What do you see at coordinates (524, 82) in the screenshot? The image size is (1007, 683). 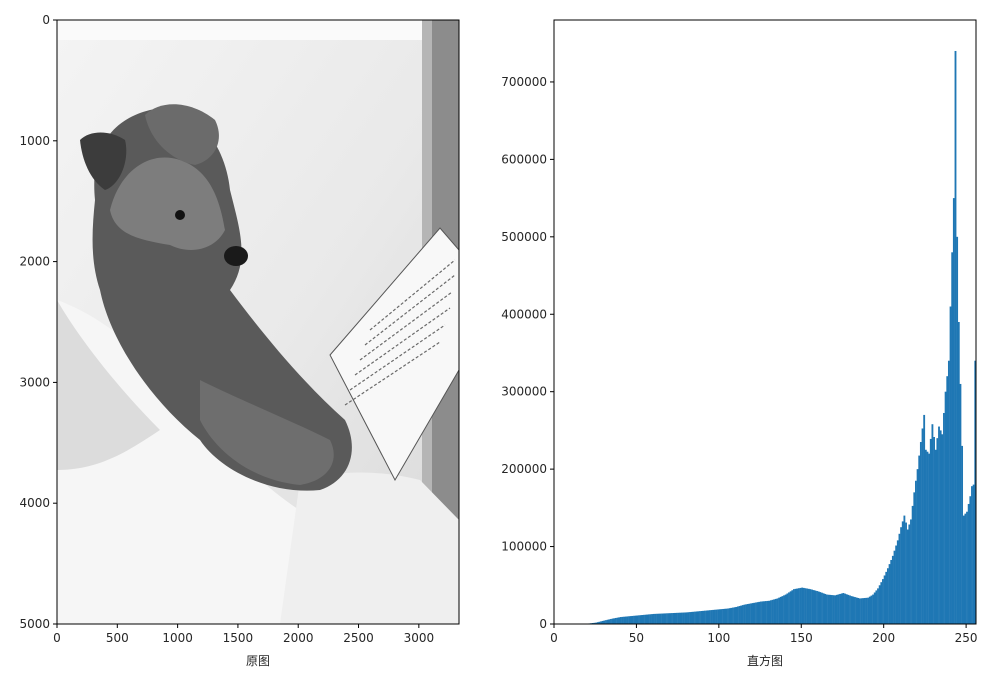 I see `histogram-y-tick-label: 700000` at bounding box center [524, 82].